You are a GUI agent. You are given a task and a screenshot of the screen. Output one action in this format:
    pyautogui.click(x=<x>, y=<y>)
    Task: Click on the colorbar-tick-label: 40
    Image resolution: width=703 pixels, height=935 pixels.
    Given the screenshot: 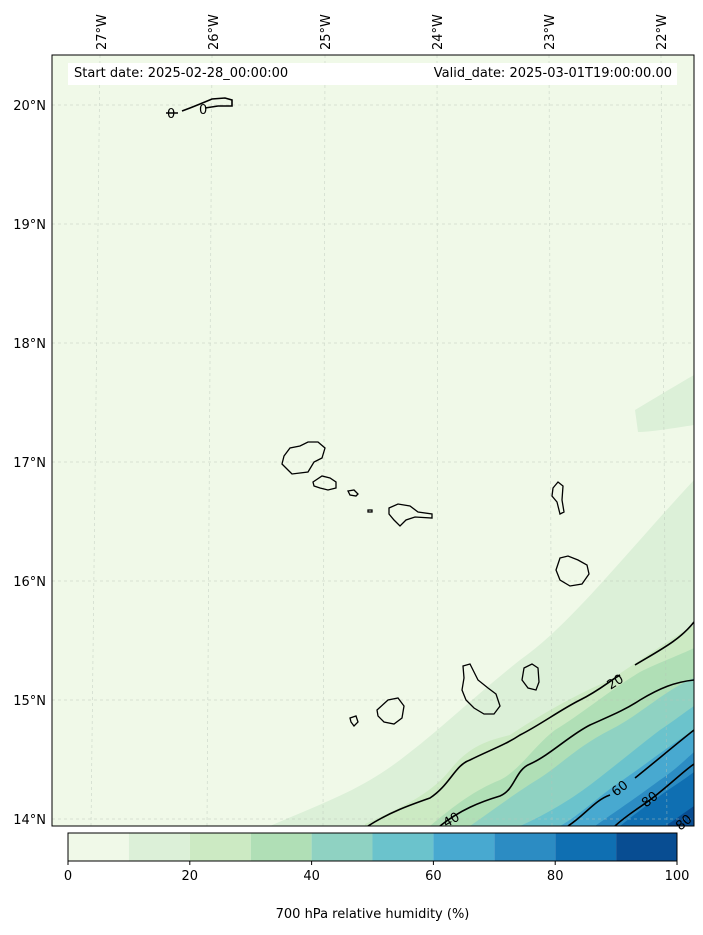 What is the action you would take?
    pyautogui.click(x=311, y=876)
    